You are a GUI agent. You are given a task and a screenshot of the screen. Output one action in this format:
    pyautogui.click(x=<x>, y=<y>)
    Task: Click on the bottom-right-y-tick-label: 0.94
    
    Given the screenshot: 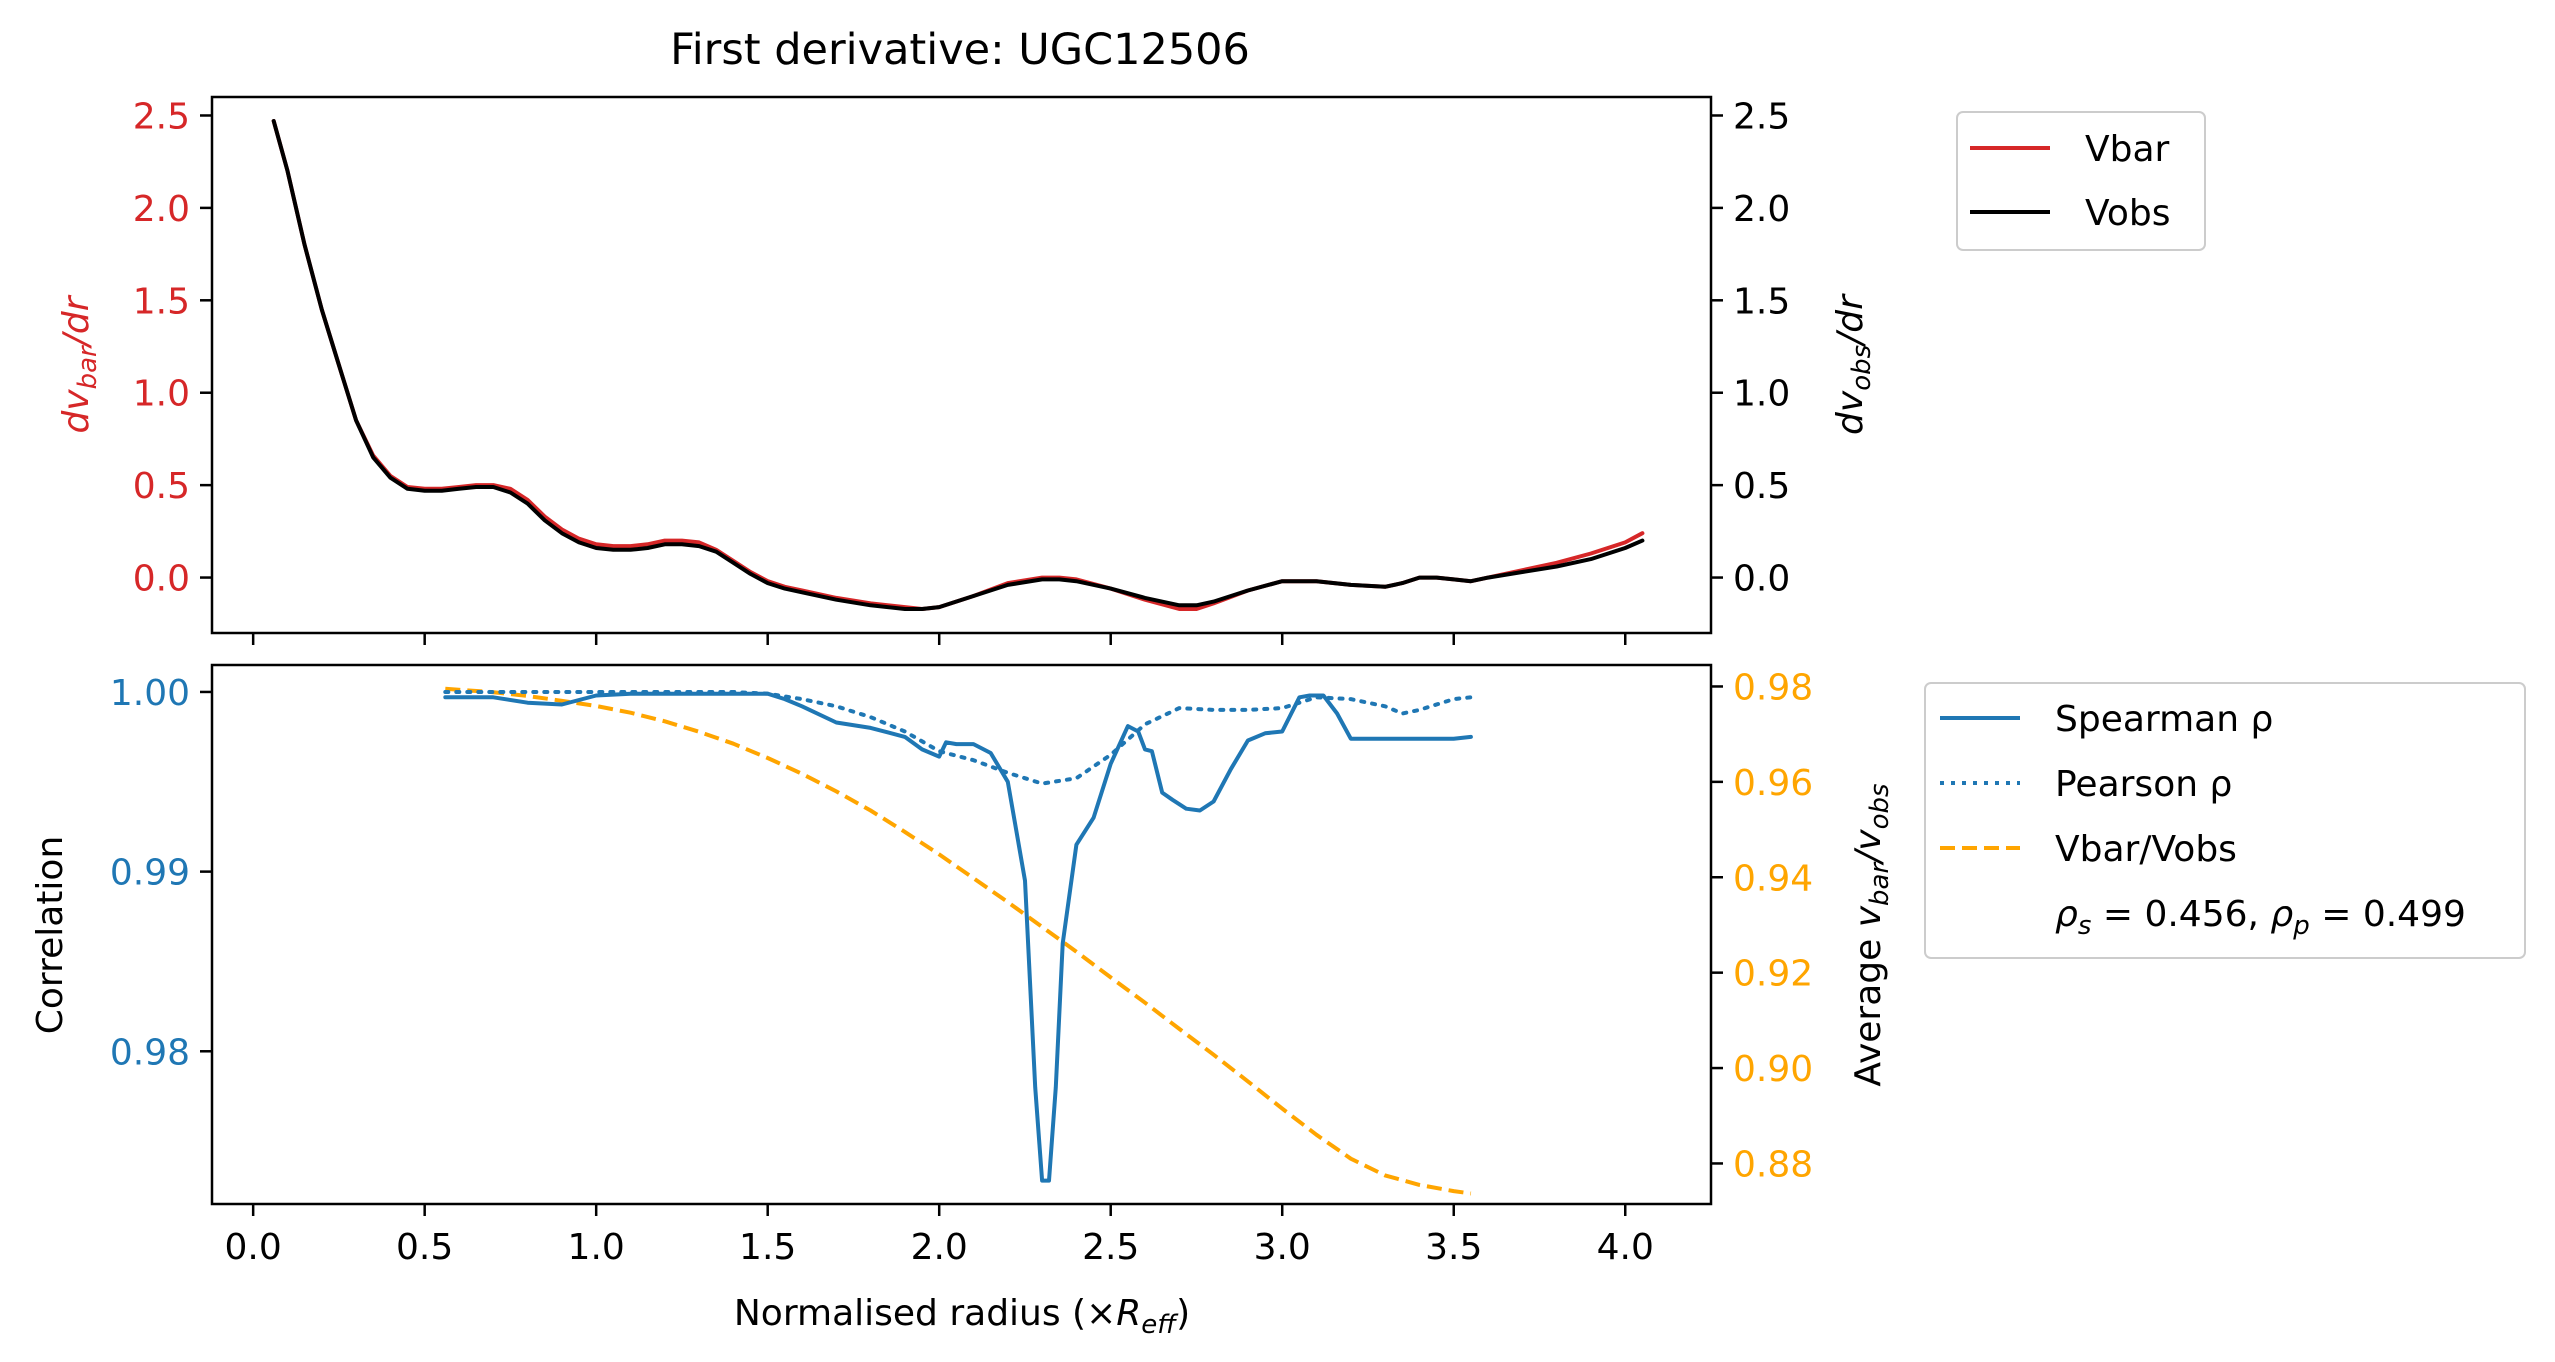 What is the action you would take?
    pyautogui.click(x=1773, y=878)
    